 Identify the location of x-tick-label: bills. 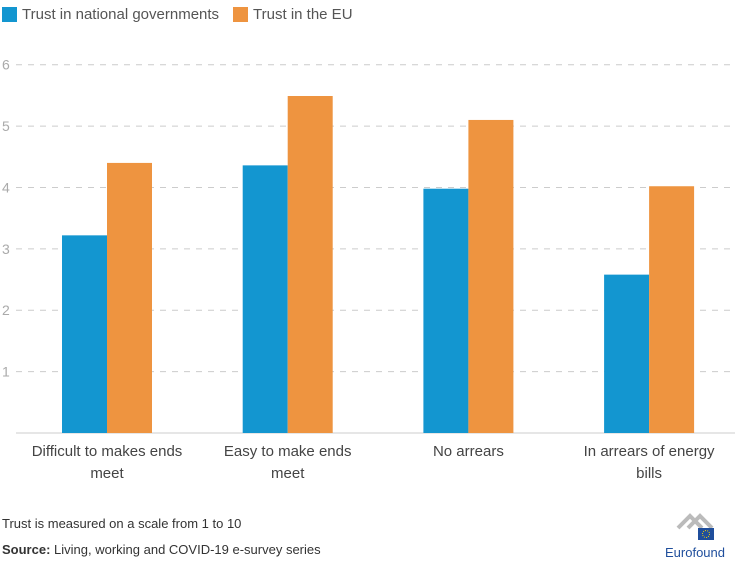
(649, 473).